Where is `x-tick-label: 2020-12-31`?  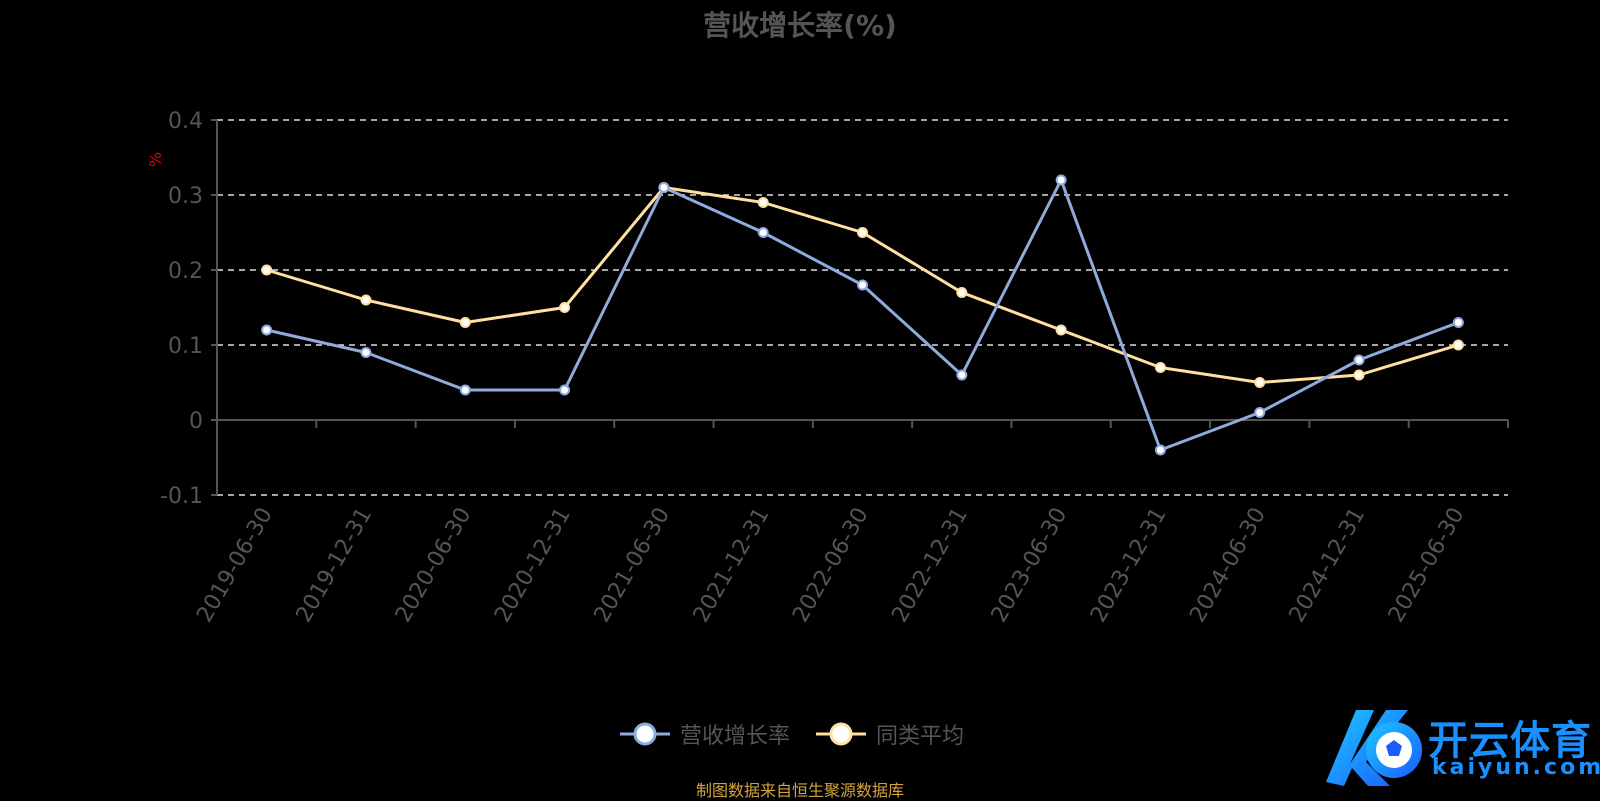 x-tick-label: 2020-12-31 is located at coordinates (533, 565).